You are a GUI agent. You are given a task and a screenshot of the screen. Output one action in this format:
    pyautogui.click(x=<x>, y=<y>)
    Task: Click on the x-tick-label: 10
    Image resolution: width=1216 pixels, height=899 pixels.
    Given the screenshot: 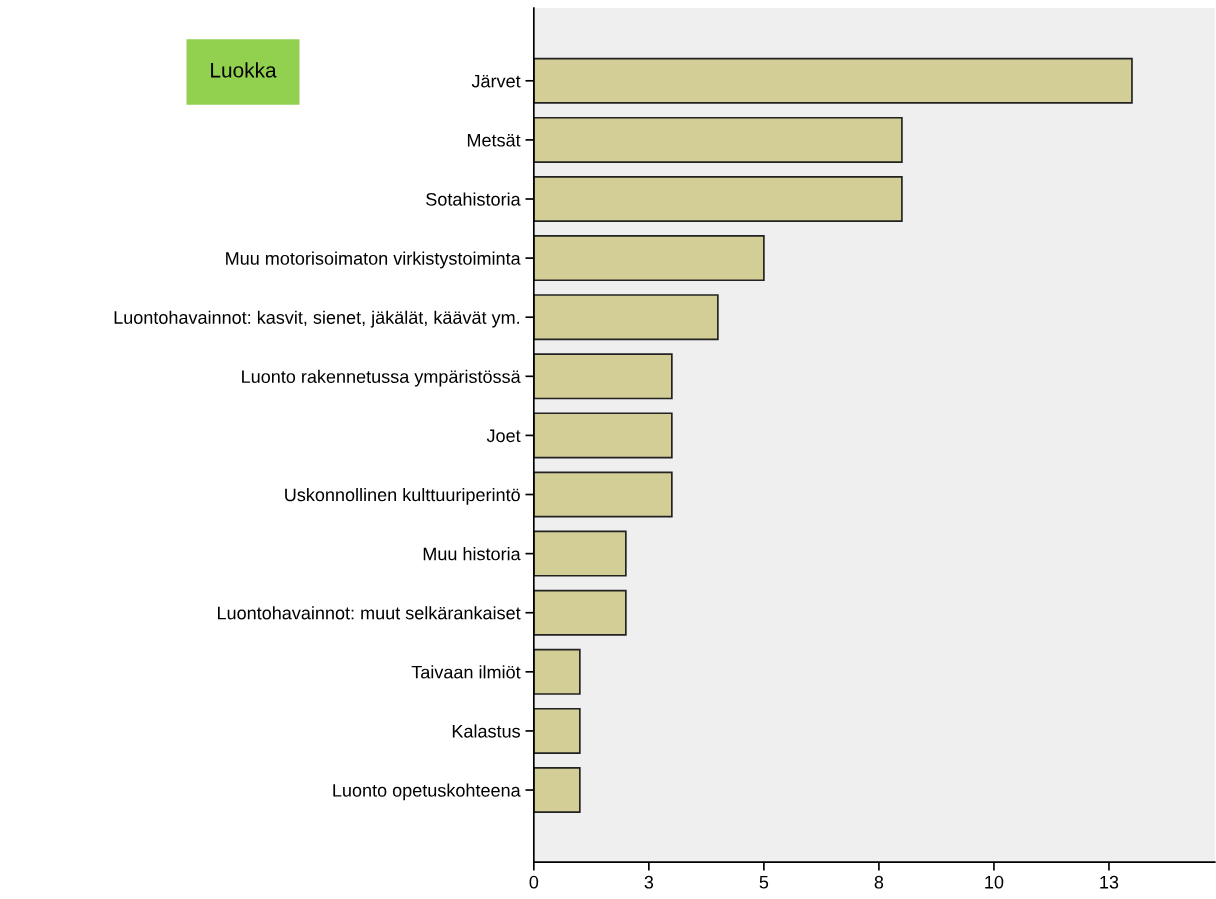 What is the action you would take?
    pyautogui.click(x=994, y=882)
    